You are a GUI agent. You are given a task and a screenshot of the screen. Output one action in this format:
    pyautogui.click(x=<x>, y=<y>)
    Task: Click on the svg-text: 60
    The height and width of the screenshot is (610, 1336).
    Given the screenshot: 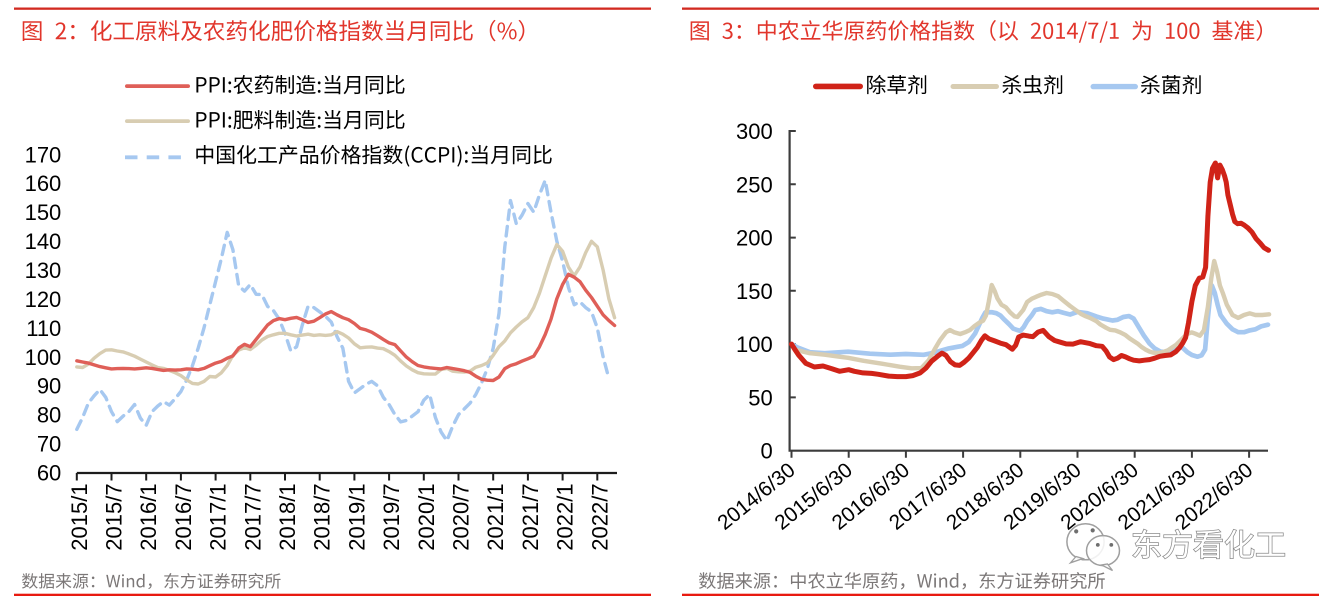 What is the action you would take?
    pyautogui.click(x=49, y=473)
    